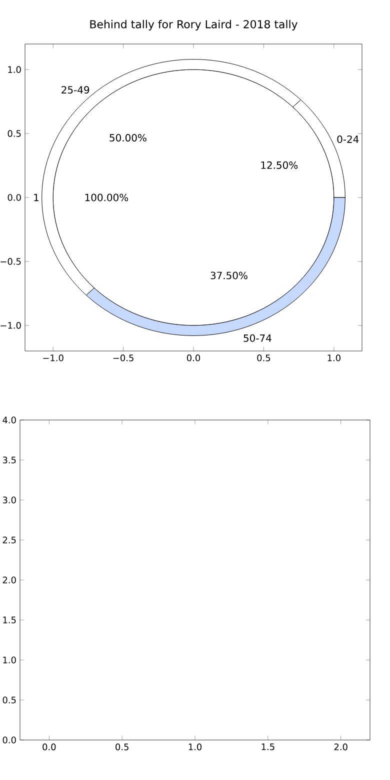 The width and height of the screenshot is (390, 780). Describe the element at coordinates (53, 358) in the screenshot. I see `x-tick-label: −1.0` at that location.